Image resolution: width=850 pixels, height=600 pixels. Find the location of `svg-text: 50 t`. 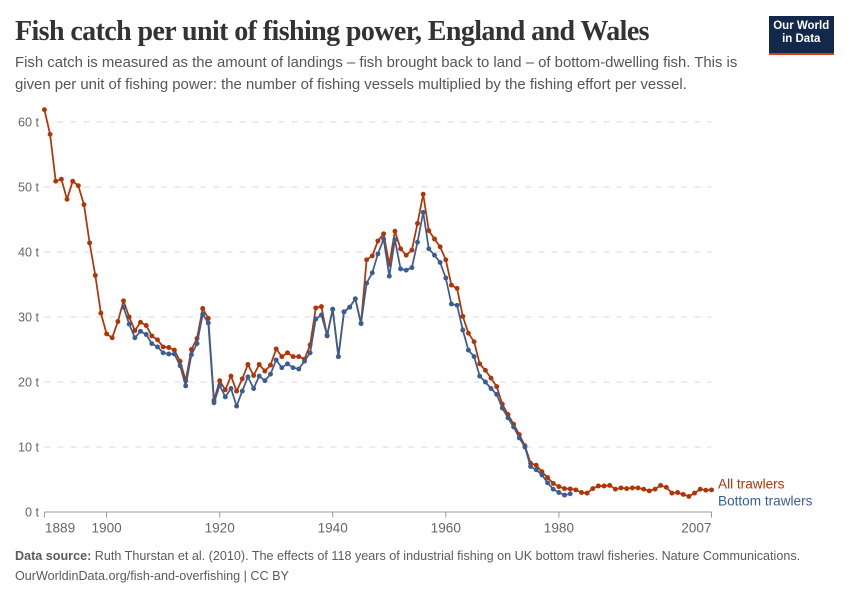

svg-text: 50 t is located at coordinates (29, 188).